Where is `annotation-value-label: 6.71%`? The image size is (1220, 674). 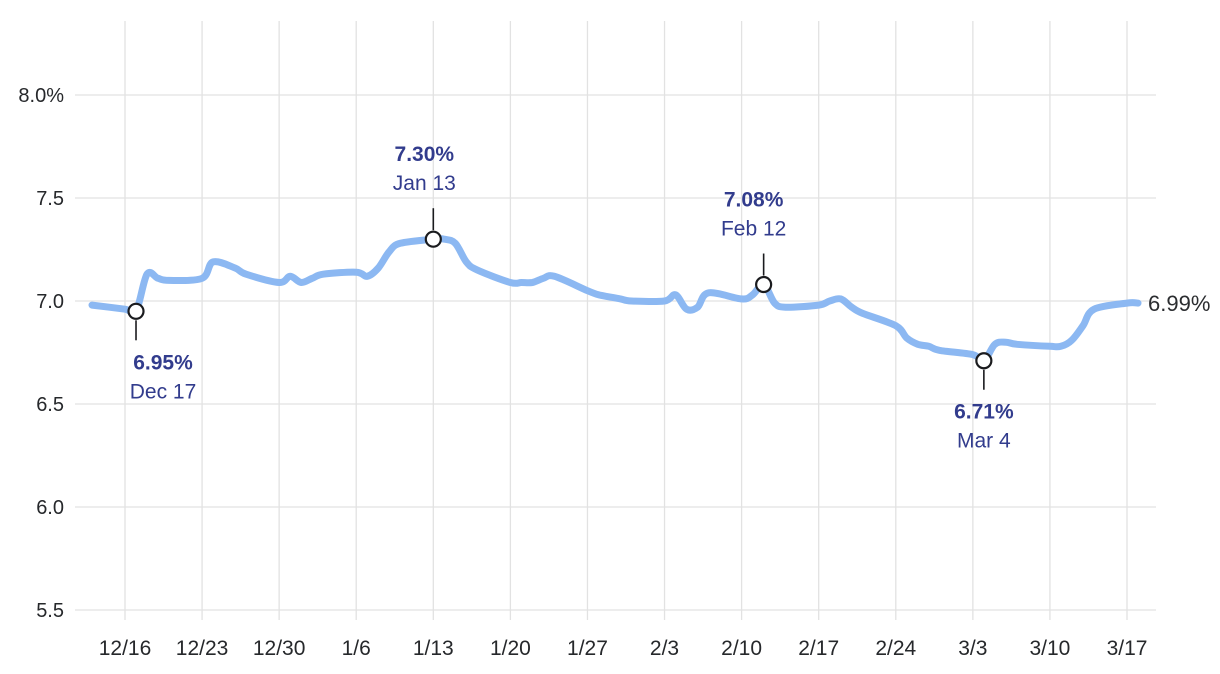 annotation-value-label: 6.71% is located at coordinates (984, 412).